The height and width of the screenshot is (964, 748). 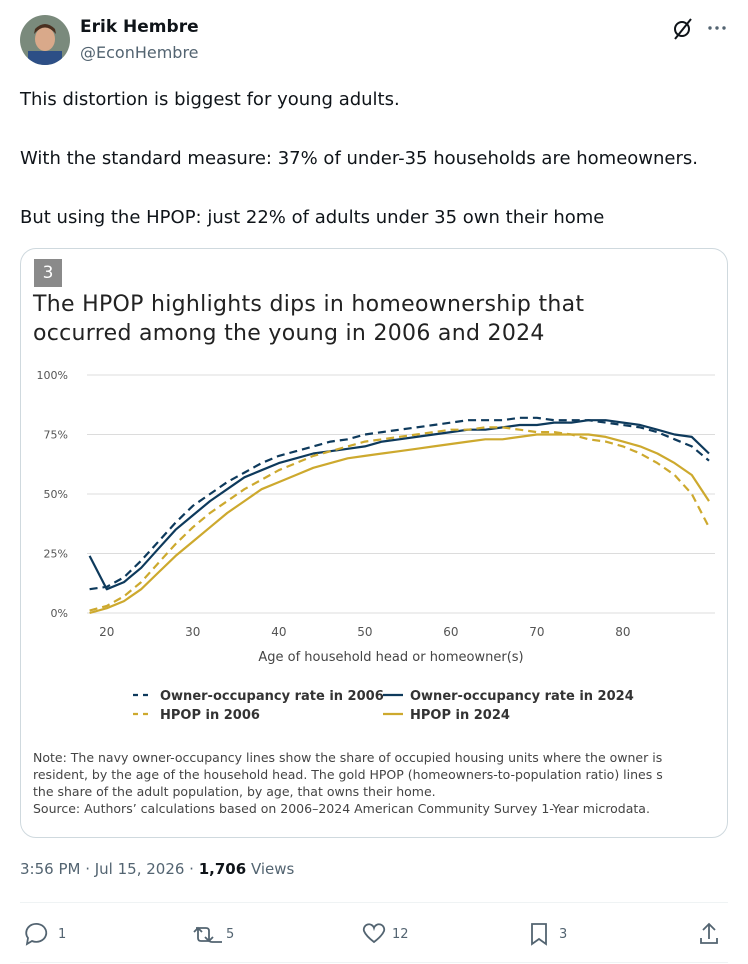 I want to click on chart-badge: 3, so click(x=48, y=273).